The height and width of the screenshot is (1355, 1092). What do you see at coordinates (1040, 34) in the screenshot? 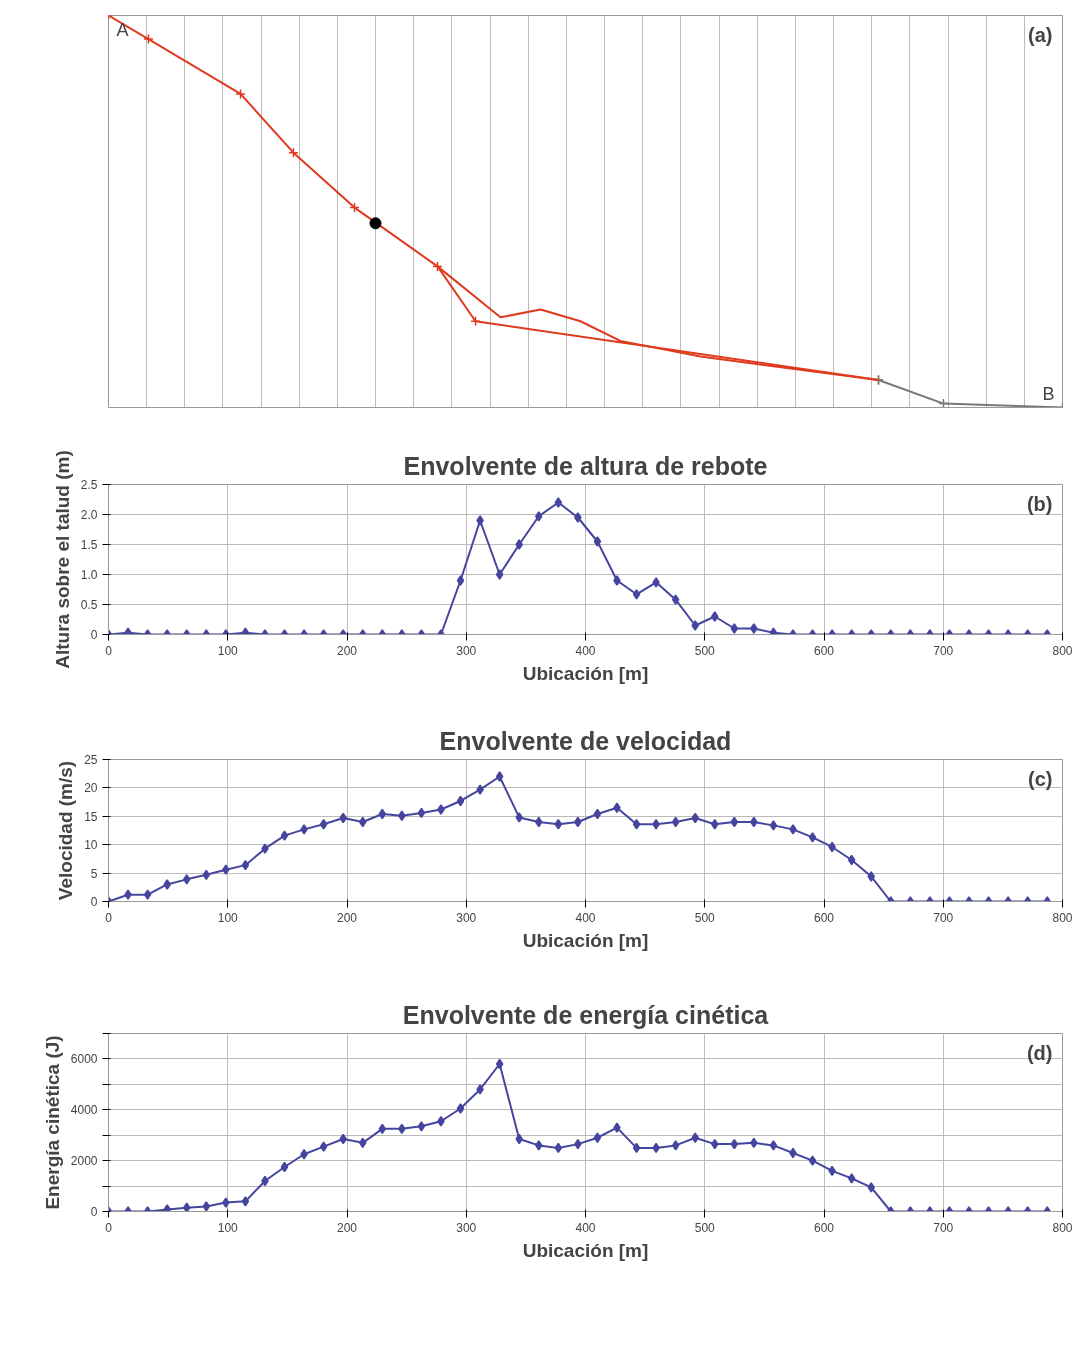
I see `annotation: (a)` at bounding box center [1040, 34].